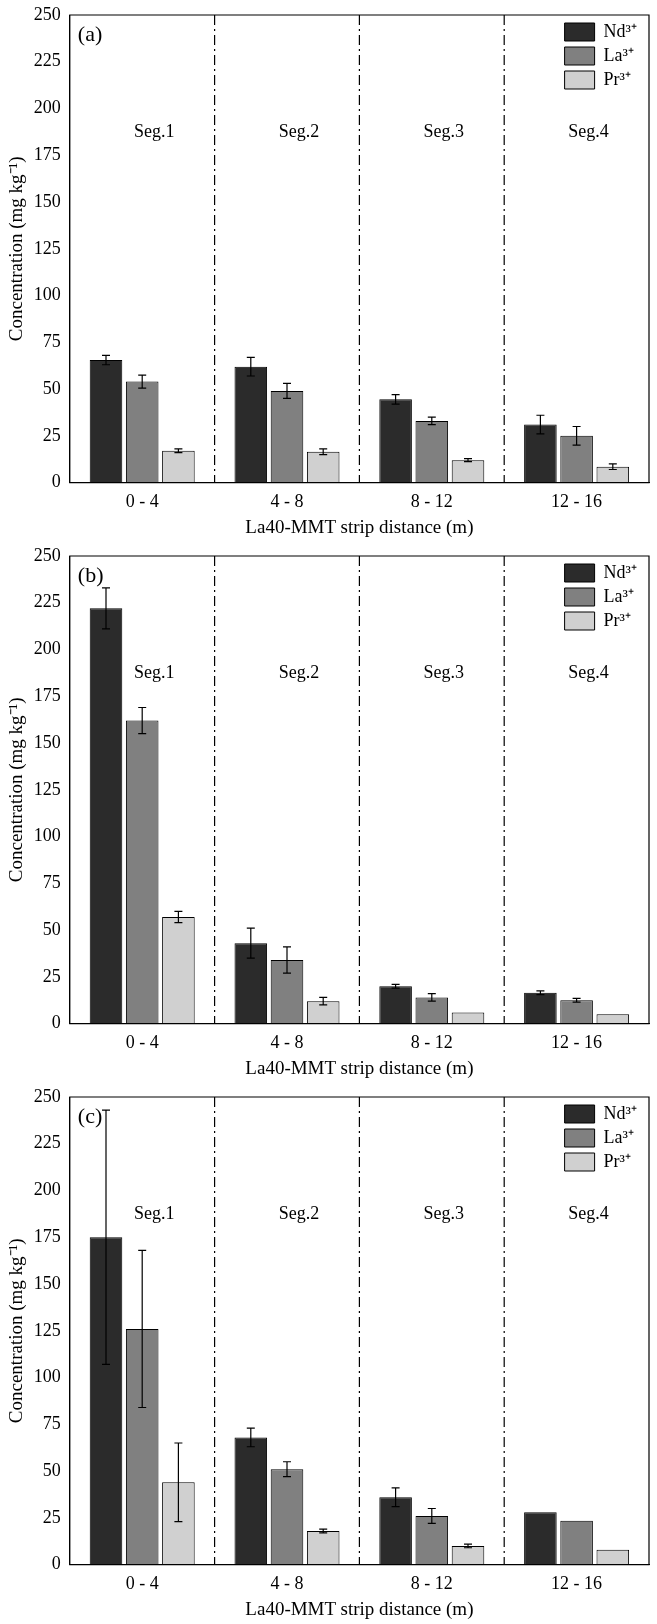 The width and height of the screenshot is (657, 1624). Describe the element at coordinates (90, 574) in the screenshot. I see `chart-title: (b)` at that location.